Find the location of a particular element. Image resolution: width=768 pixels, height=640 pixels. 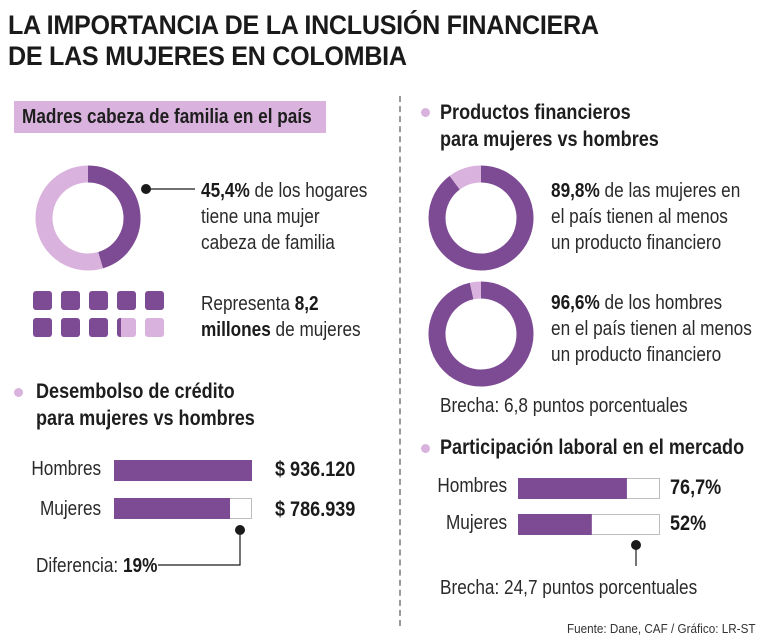

madres-section-label: Madres cabeza de familia en el país is located at coordinates (170, 117).